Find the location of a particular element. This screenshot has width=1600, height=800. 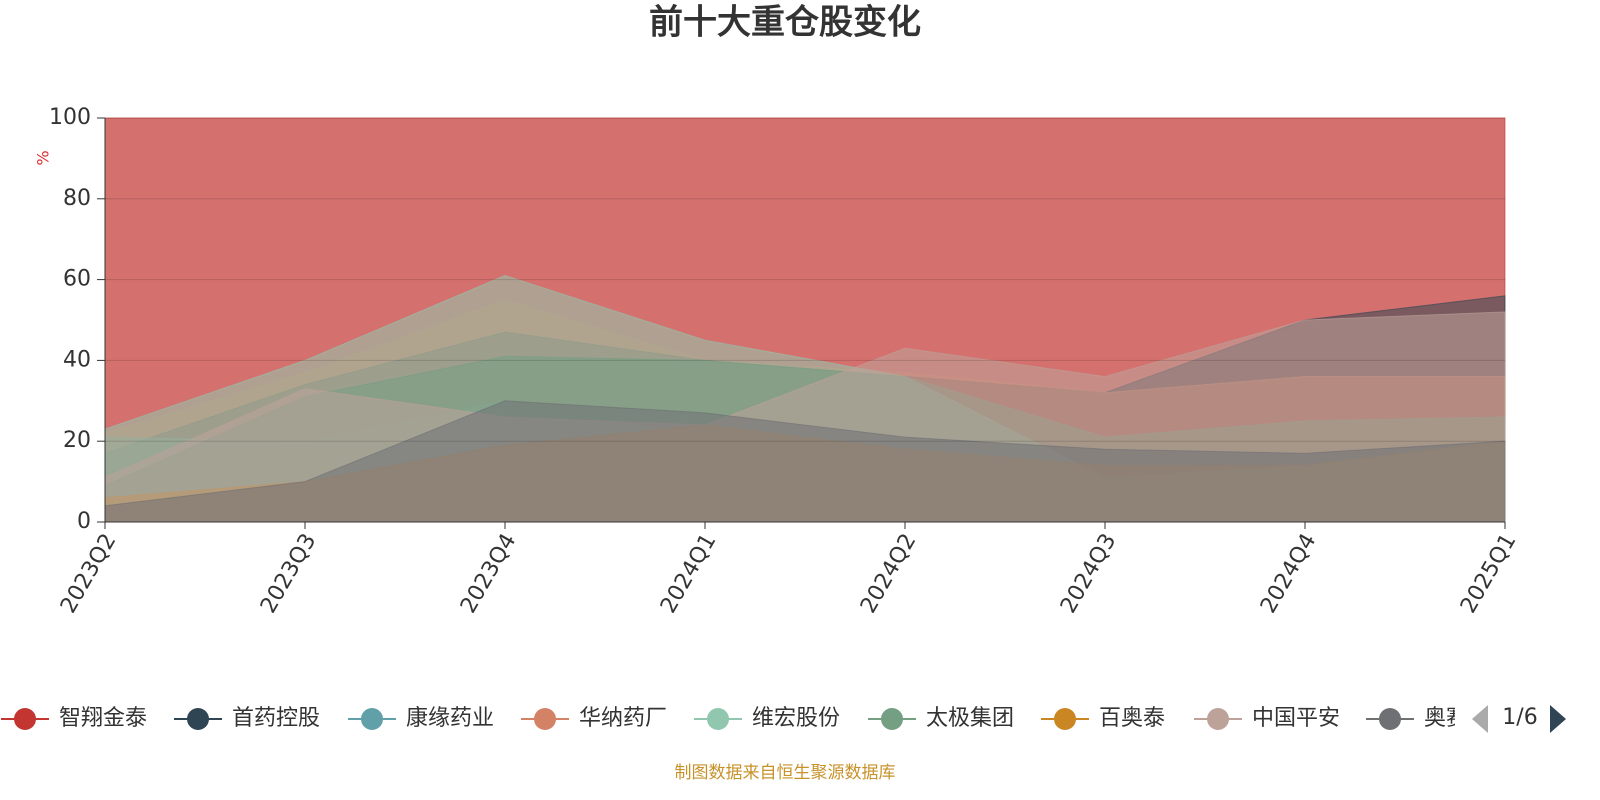

x-tick-label: 2024Q3 is located at coordinates (1088, 574).